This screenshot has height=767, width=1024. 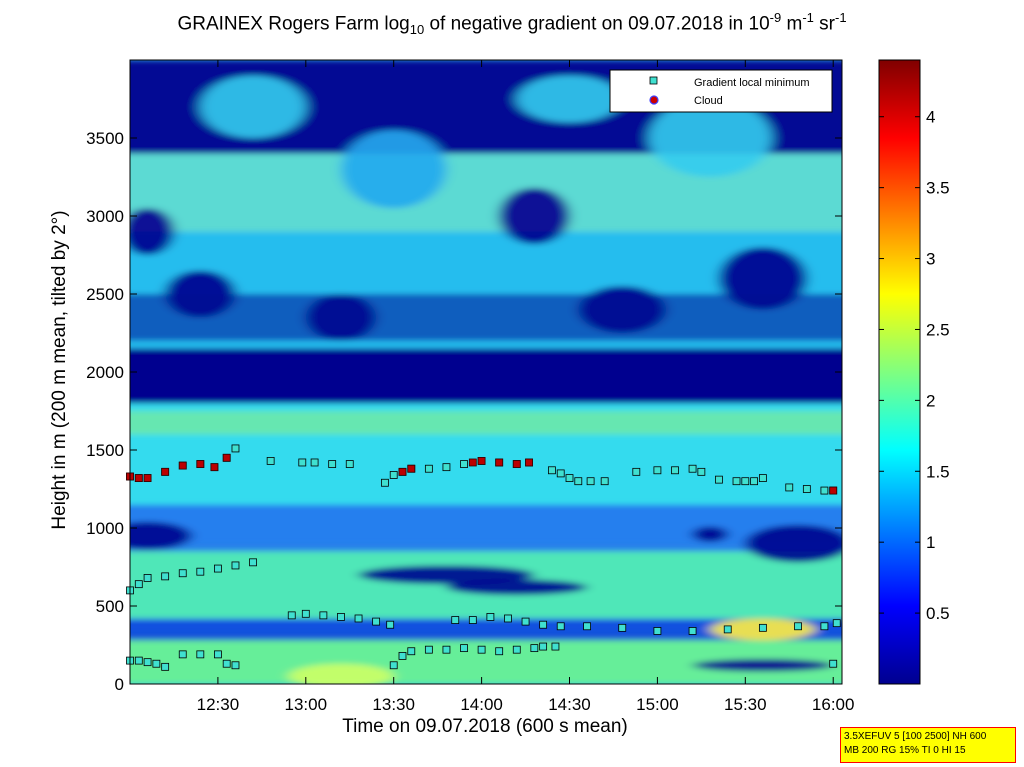 I want to click on y-tick-label: 2500, so click(x=105, y=294).